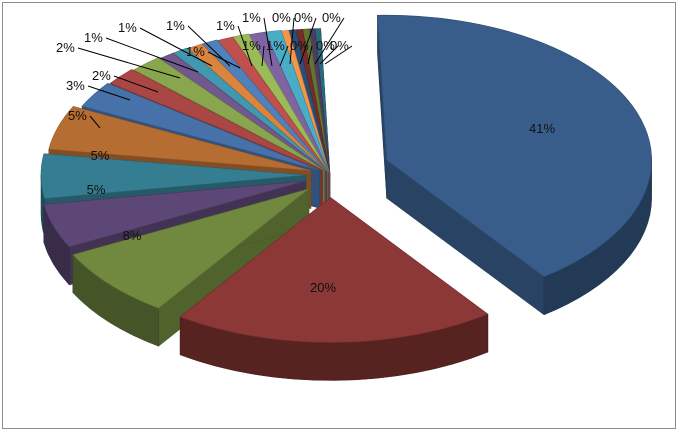  What do you see at coordinates (100, 155) in the screenshot?
I see `data-label-5: 5%` at bounding box center [100, 155].